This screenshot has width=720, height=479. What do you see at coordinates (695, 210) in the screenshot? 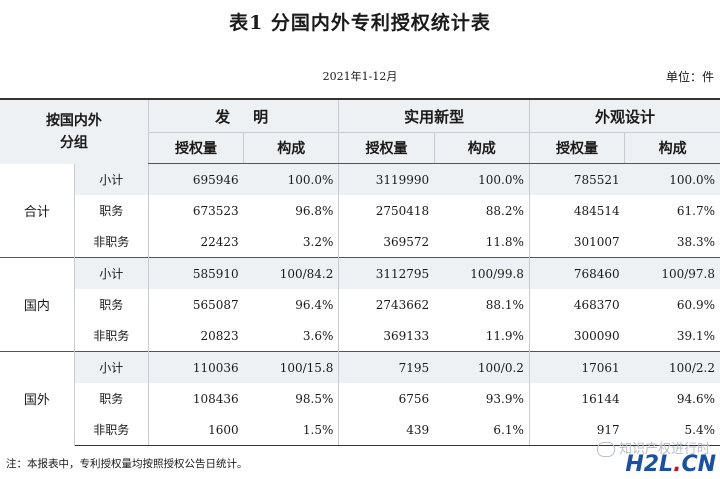
I see `composition-cell: 61.7%` at bounding box center [695, 210].